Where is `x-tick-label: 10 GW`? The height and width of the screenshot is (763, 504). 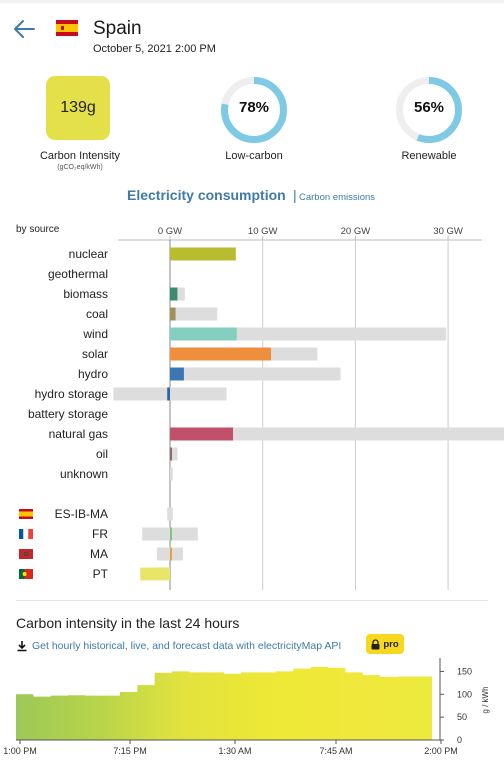 x-tick-label: 10 GW is located at coordinates (263, 231).